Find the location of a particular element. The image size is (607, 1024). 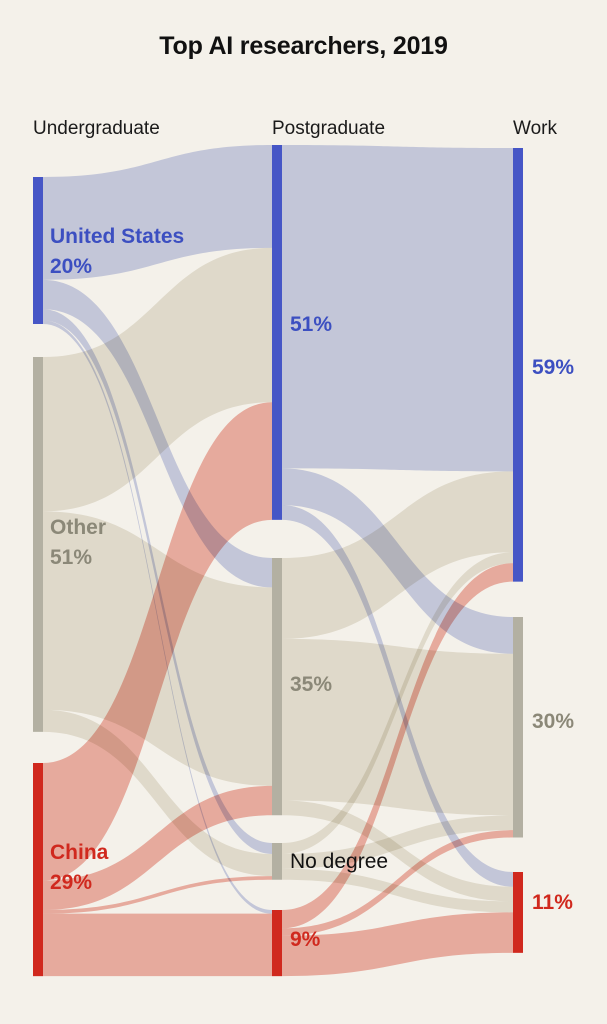

flow-p_other-w_other is located at coordinates (397, 727).